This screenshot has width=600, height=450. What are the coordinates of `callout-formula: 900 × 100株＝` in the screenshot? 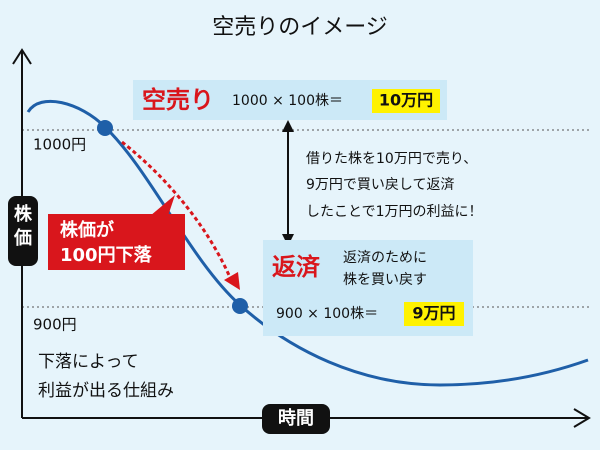 It's located at (327, 314).